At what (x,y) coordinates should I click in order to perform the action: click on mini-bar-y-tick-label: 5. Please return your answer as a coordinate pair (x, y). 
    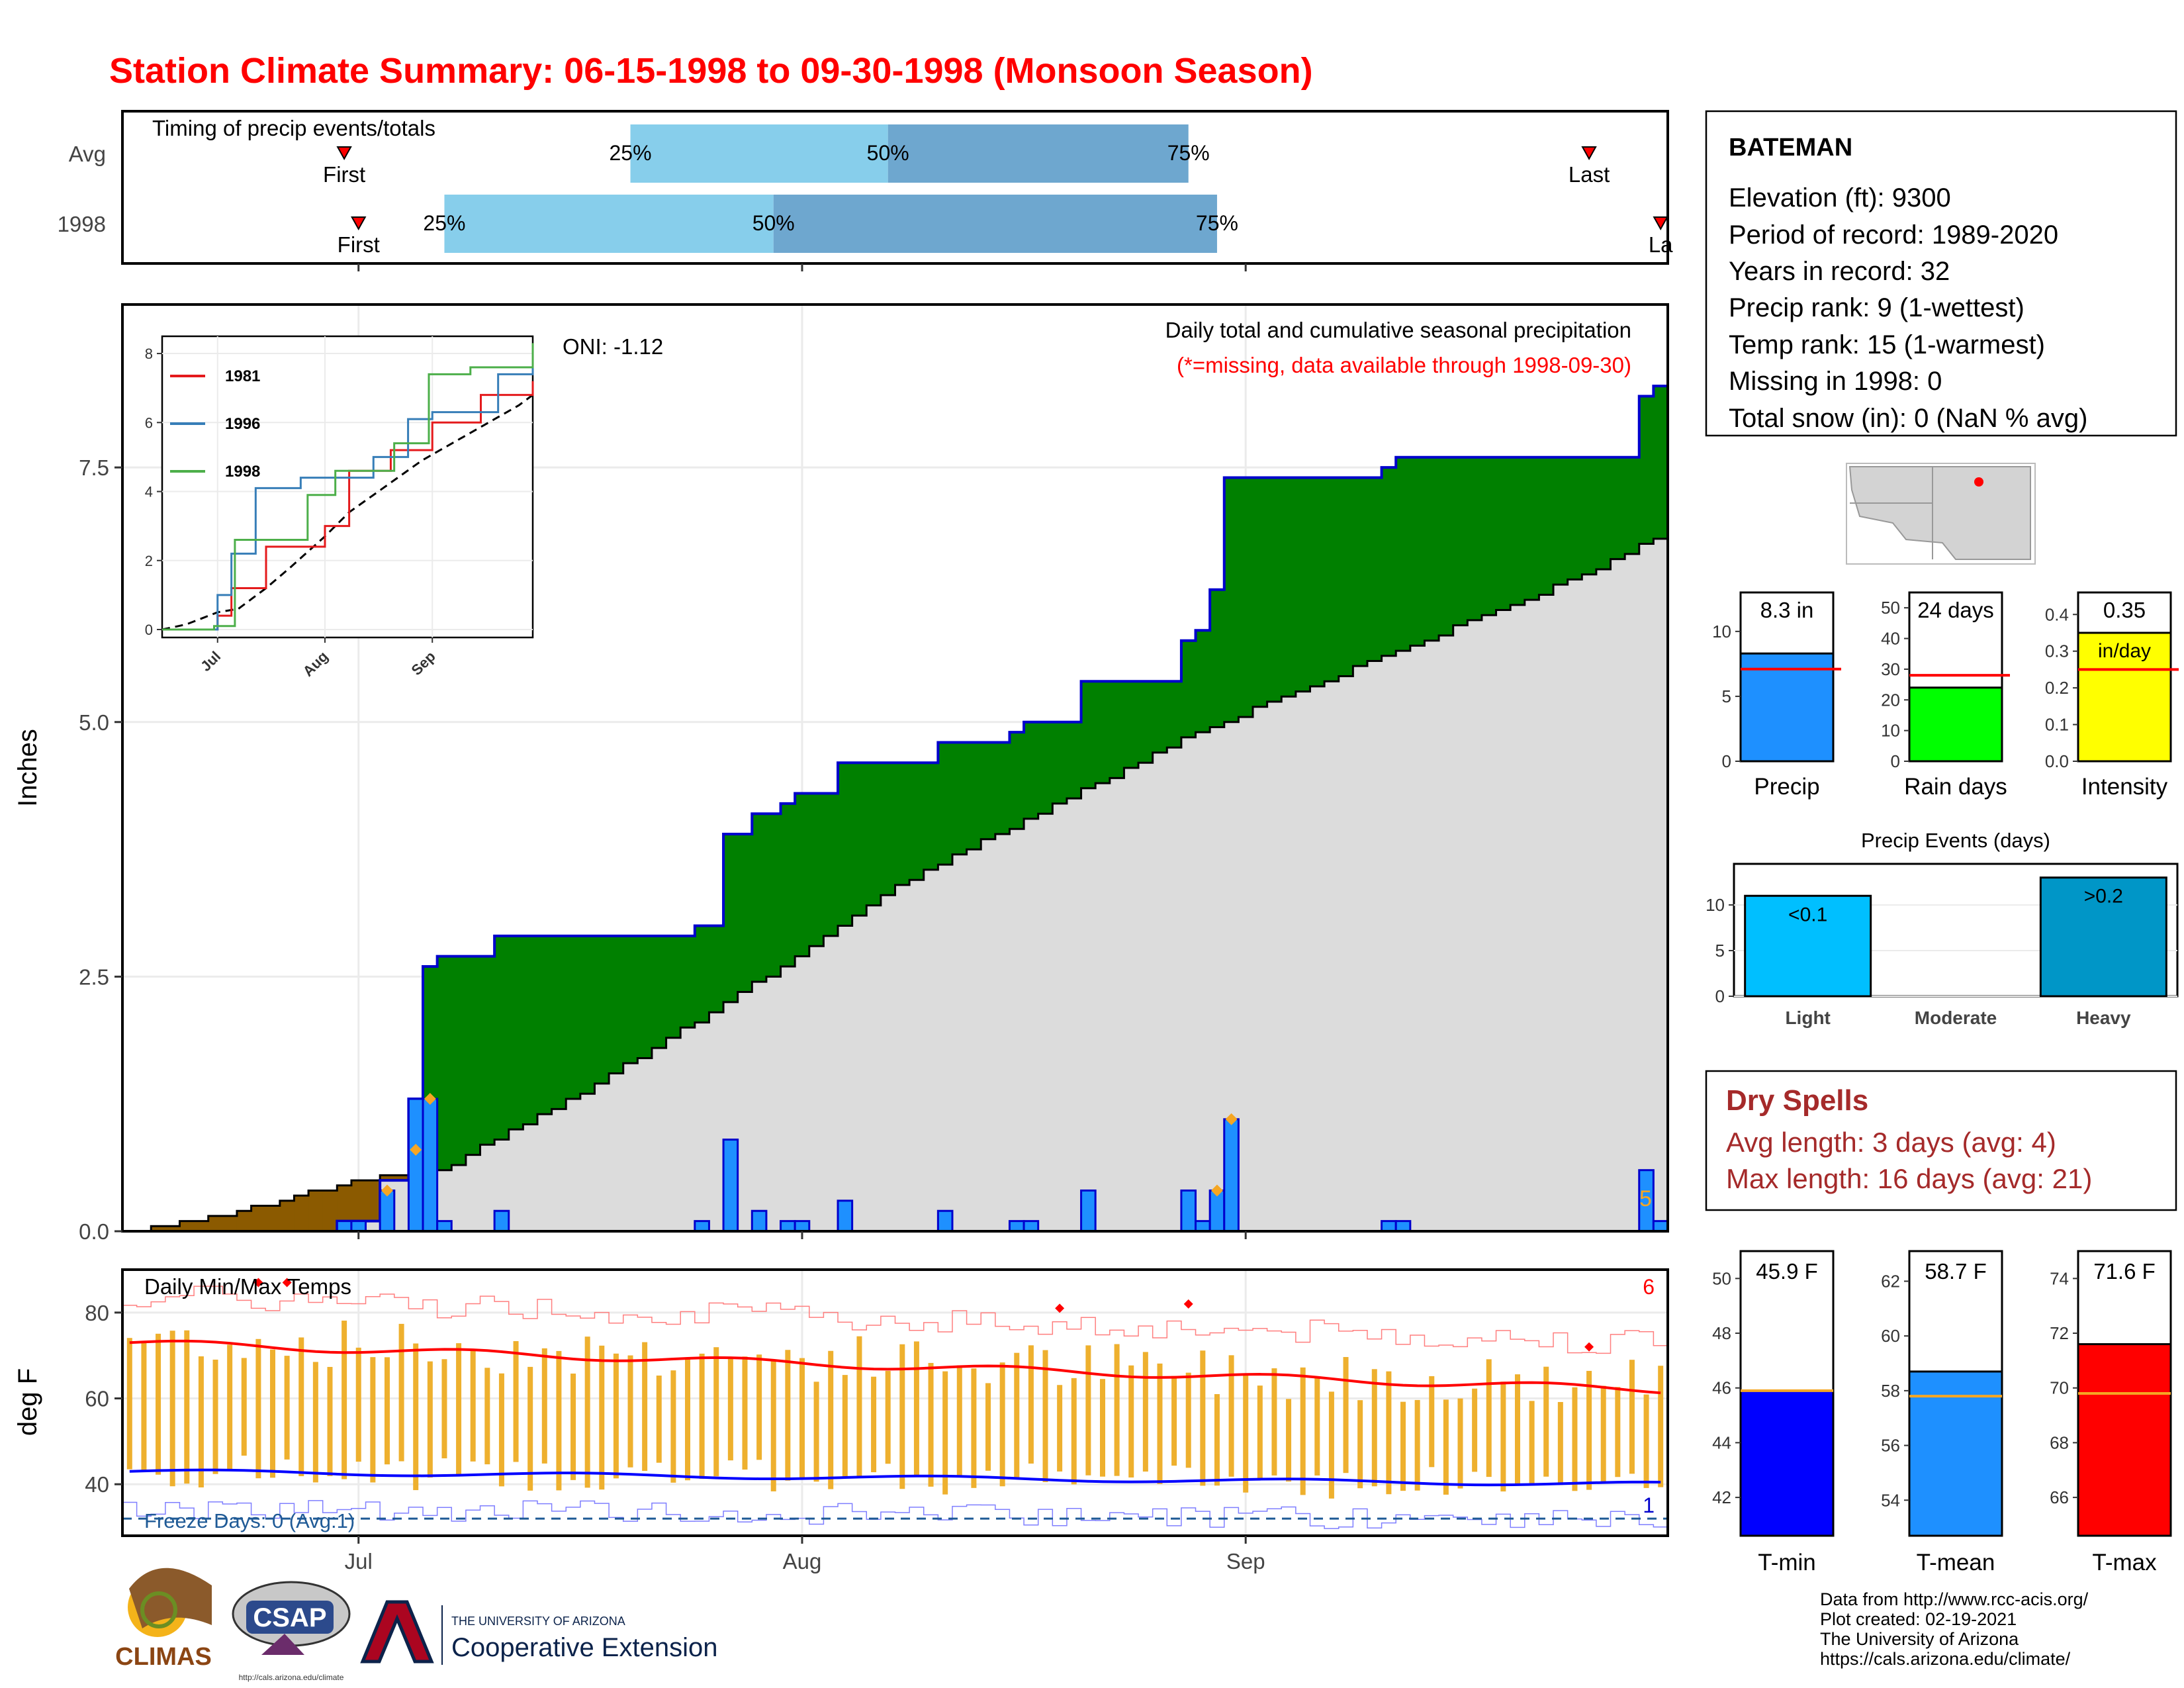
    Looking at the image, I should click on (1726, 696).